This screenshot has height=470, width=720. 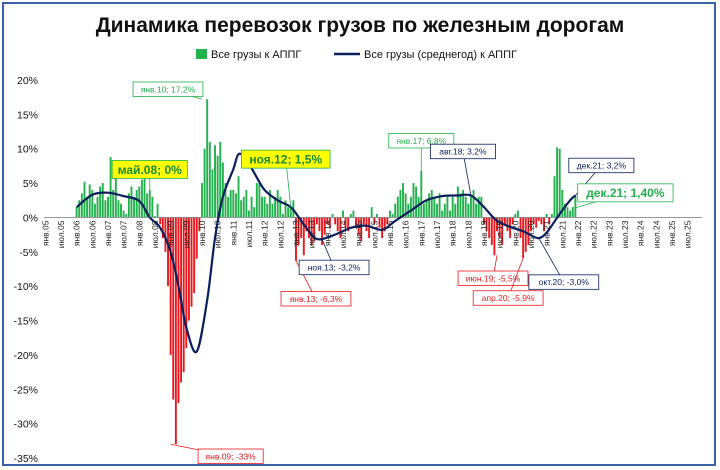 What do you see at coordinates (440, 55) in the screenshot?
I see `legend-label-line: Все грузы (среднегод) к АППГ` at bounding box center [440, 55].